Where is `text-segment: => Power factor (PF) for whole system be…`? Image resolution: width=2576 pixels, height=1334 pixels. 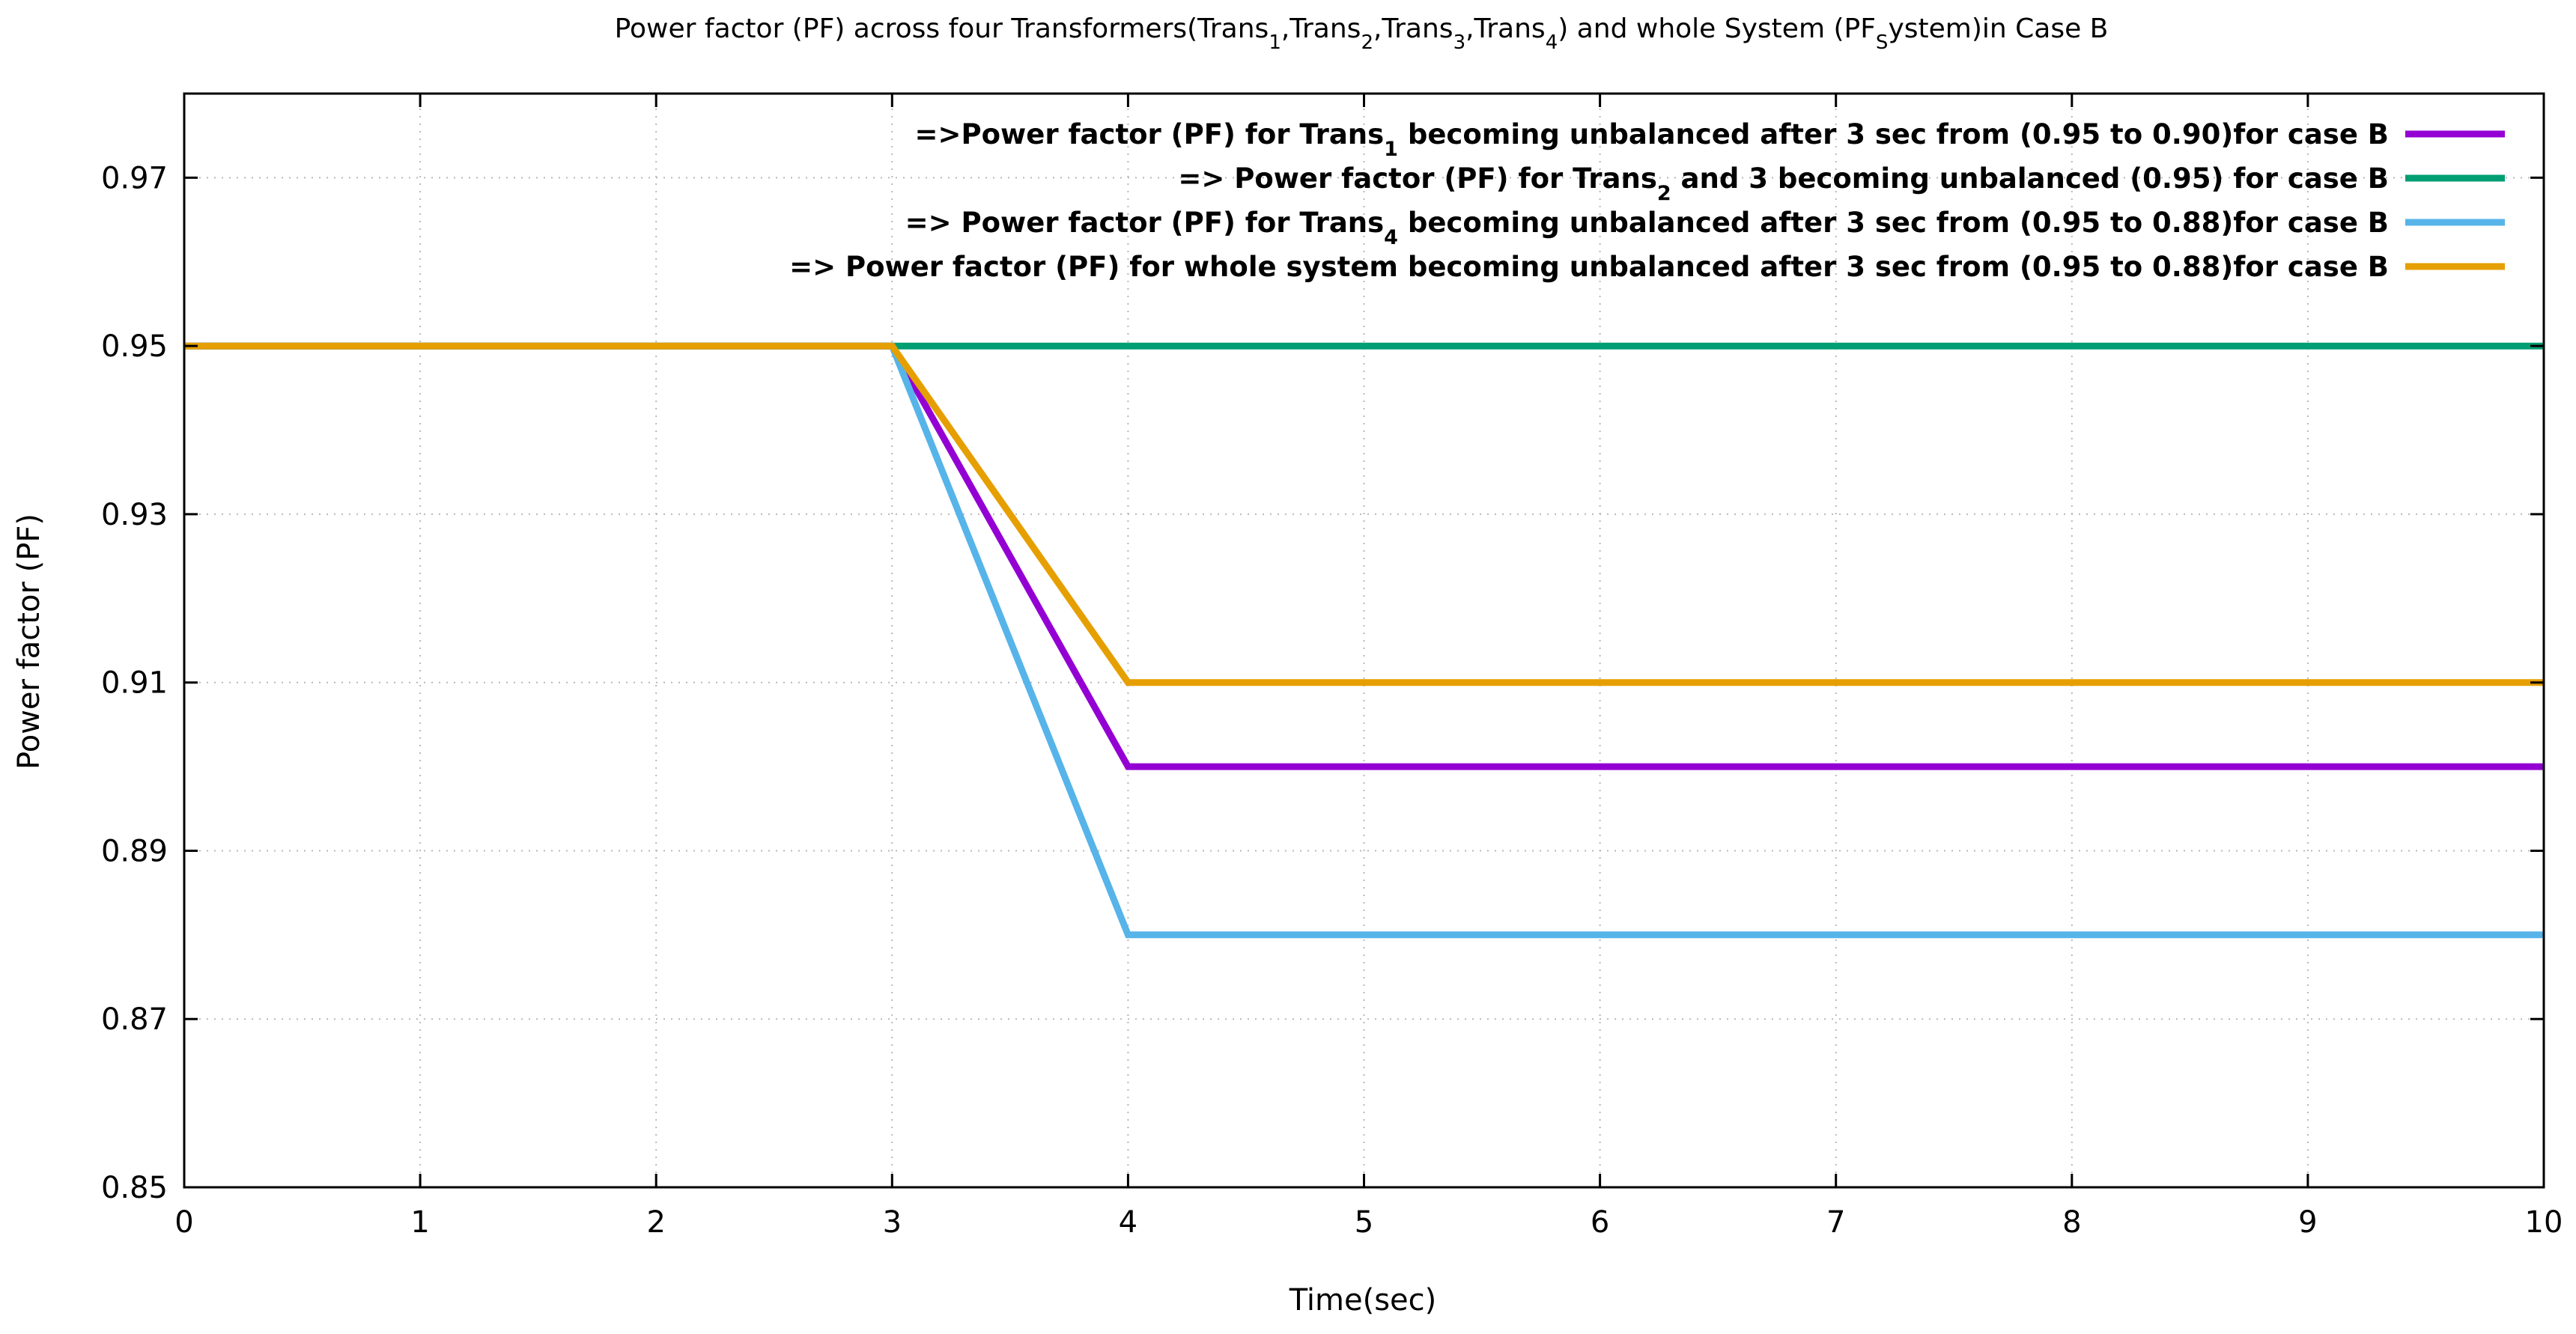 text-segment: => Power factor (PF) for whole system be… is located at coordinates (1589, 267).